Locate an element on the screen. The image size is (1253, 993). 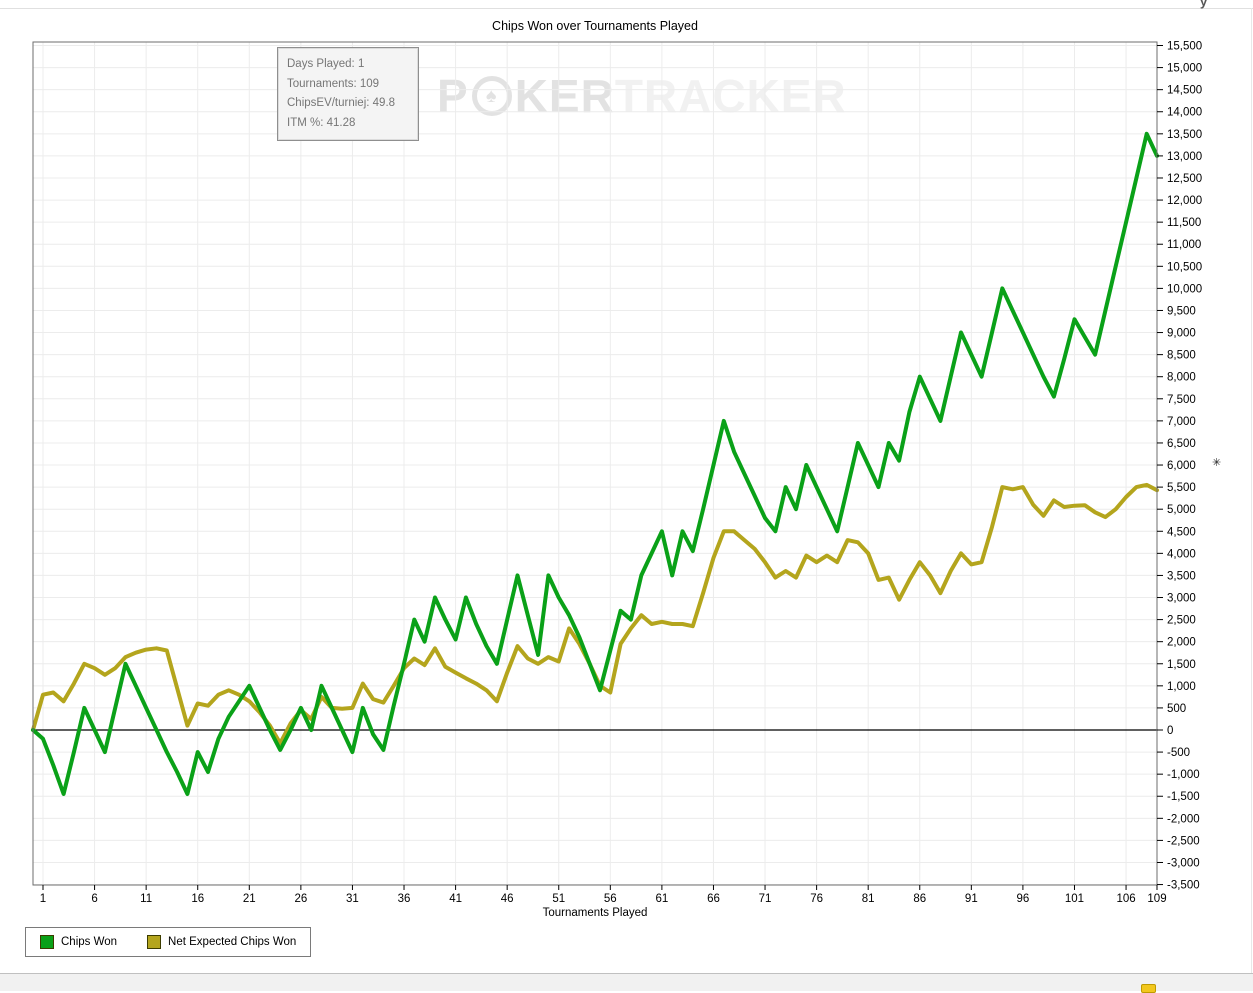
legend-box: Chips Won Net Expected Chips Won is located at coordinates (168, 942).